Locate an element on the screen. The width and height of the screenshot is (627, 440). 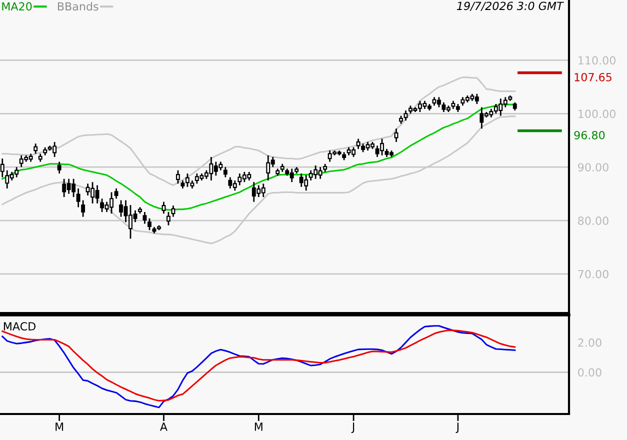
legend-label: BBands is located at coordinates (78, 6).